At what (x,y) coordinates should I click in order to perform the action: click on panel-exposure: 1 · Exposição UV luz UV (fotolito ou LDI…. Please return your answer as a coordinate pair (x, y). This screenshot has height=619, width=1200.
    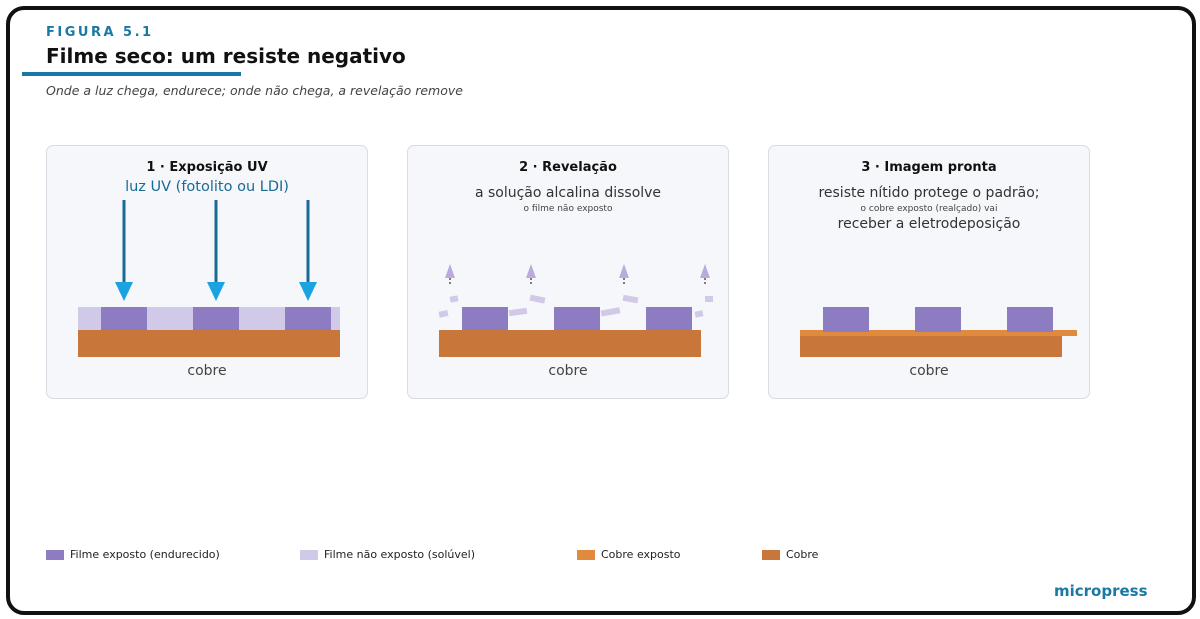
    Looking at the image, I should click on (207, 272).